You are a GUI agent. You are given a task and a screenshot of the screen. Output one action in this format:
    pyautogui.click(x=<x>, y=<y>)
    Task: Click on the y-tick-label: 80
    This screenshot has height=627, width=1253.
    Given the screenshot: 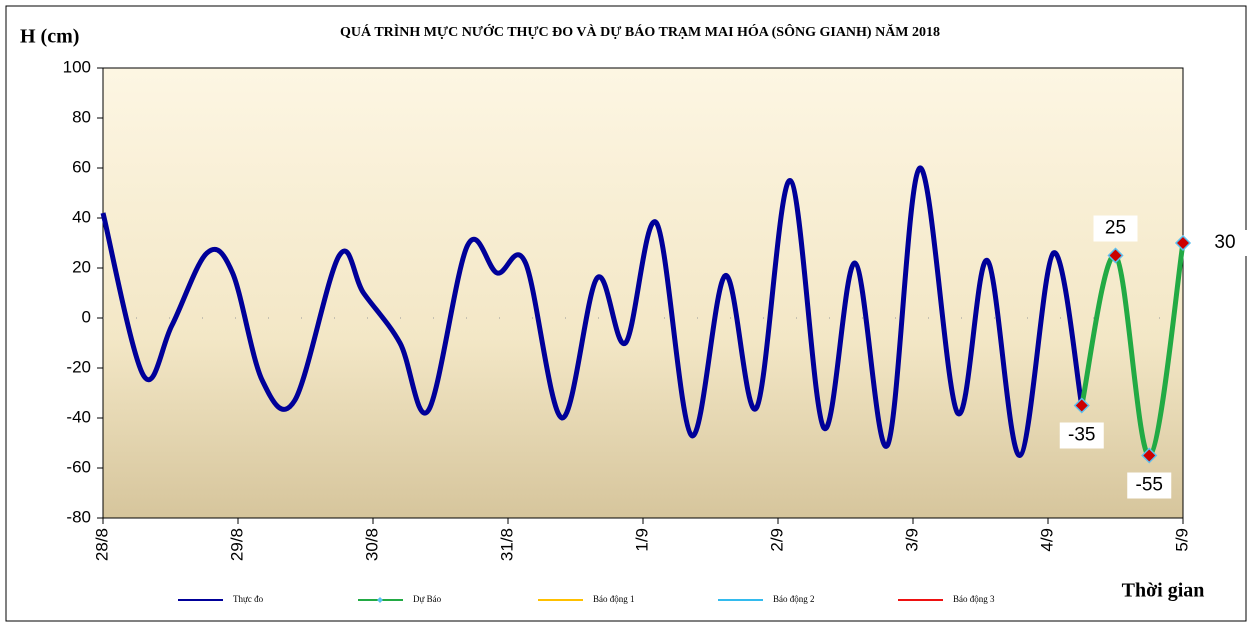 What is the action you would take?
    pyautogui.click(x=81, y=116)
    